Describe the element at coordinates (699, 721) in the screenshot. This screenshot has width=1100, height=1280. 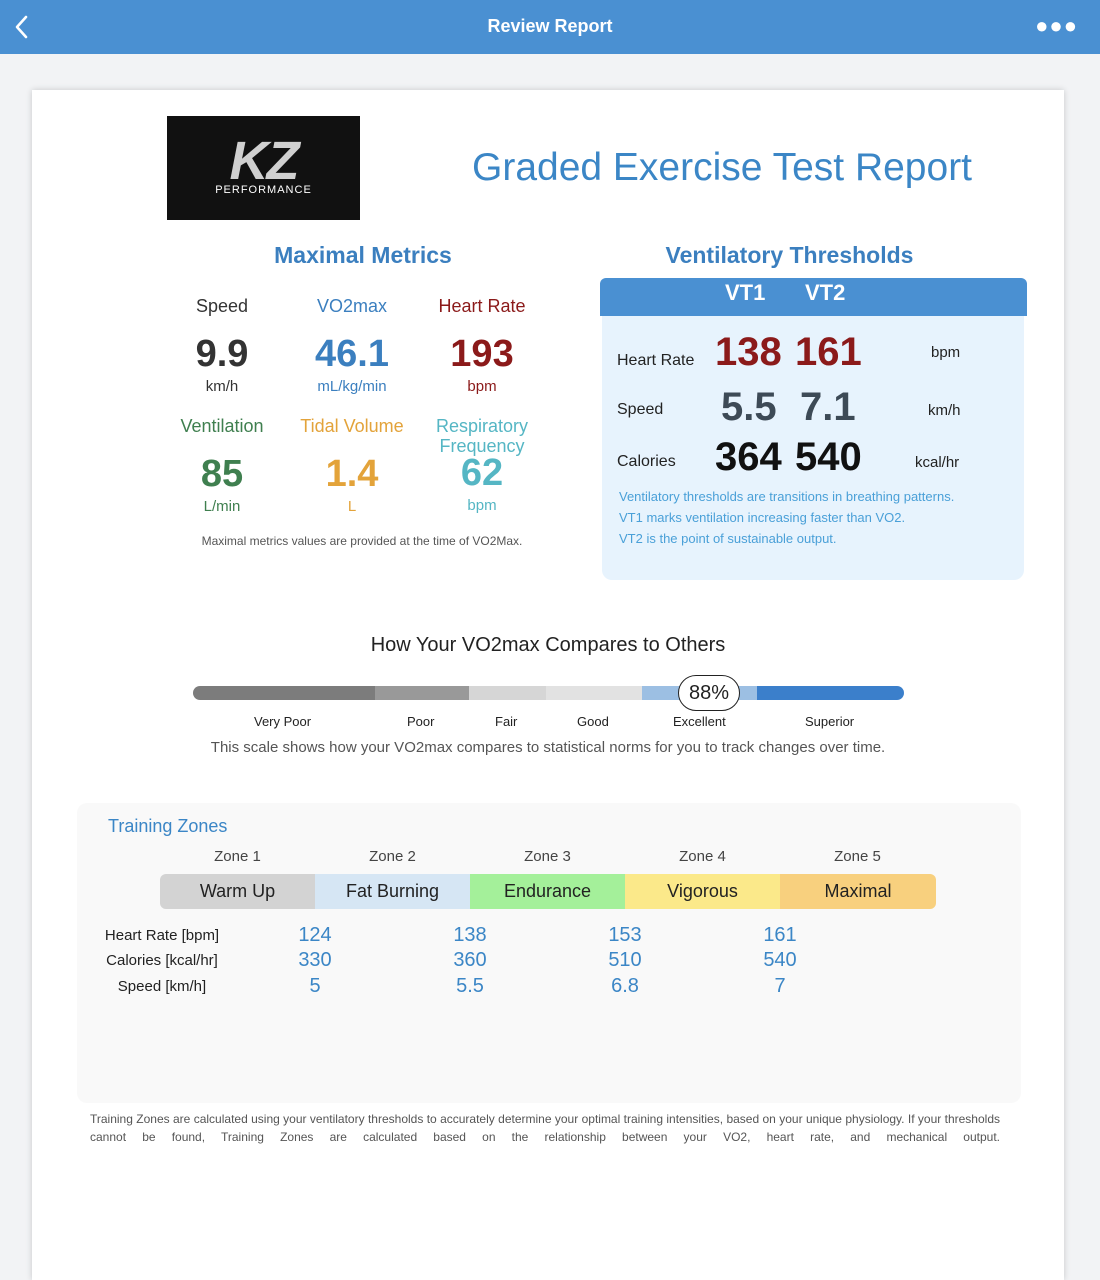
I see `scale-label: Excellent` at that location.